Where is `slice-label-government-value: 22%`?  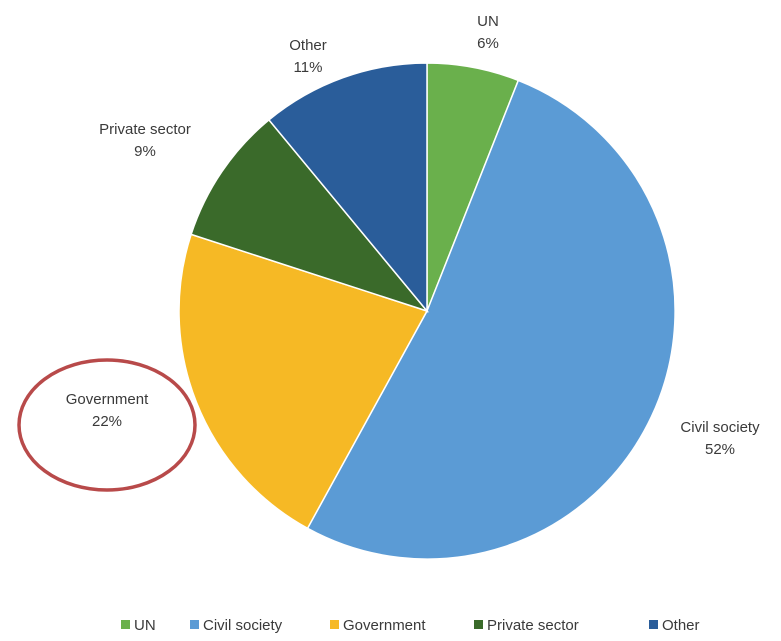
slice-label-government-value: 22% is located at coordinates (107, 421).